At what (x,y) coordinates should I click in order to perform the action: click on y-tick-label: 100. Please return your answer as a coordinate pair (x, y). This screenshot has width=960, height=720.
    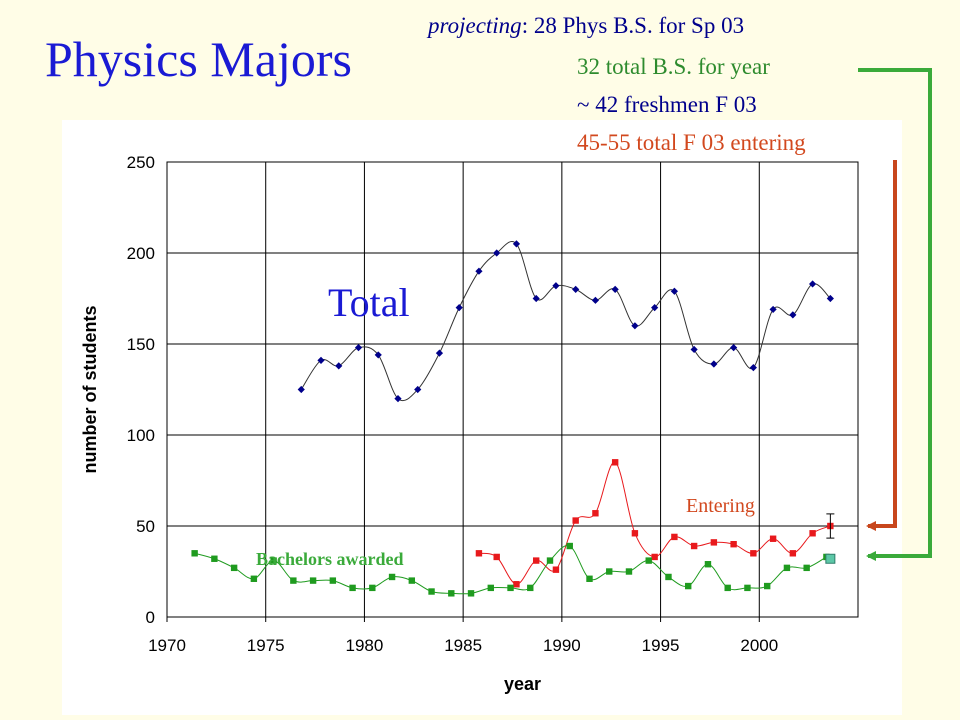
    Looking at the image, I should click on (141, 435).